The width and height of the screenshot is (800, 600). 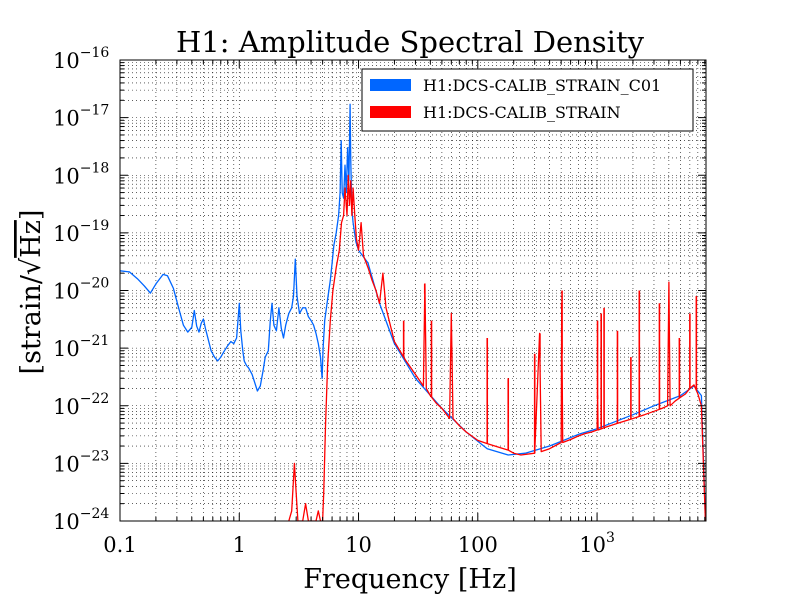 I want to click on legend-box, so click(x=527, y=100).